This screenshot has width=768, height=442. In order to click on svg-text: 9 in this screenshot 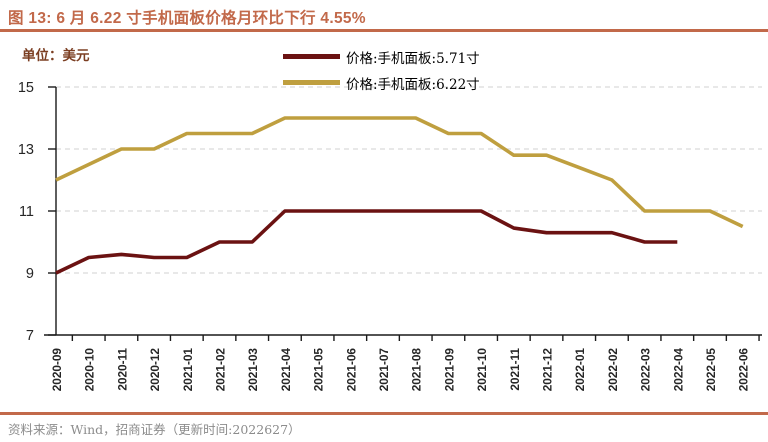, I will do `click(30, 274)`.